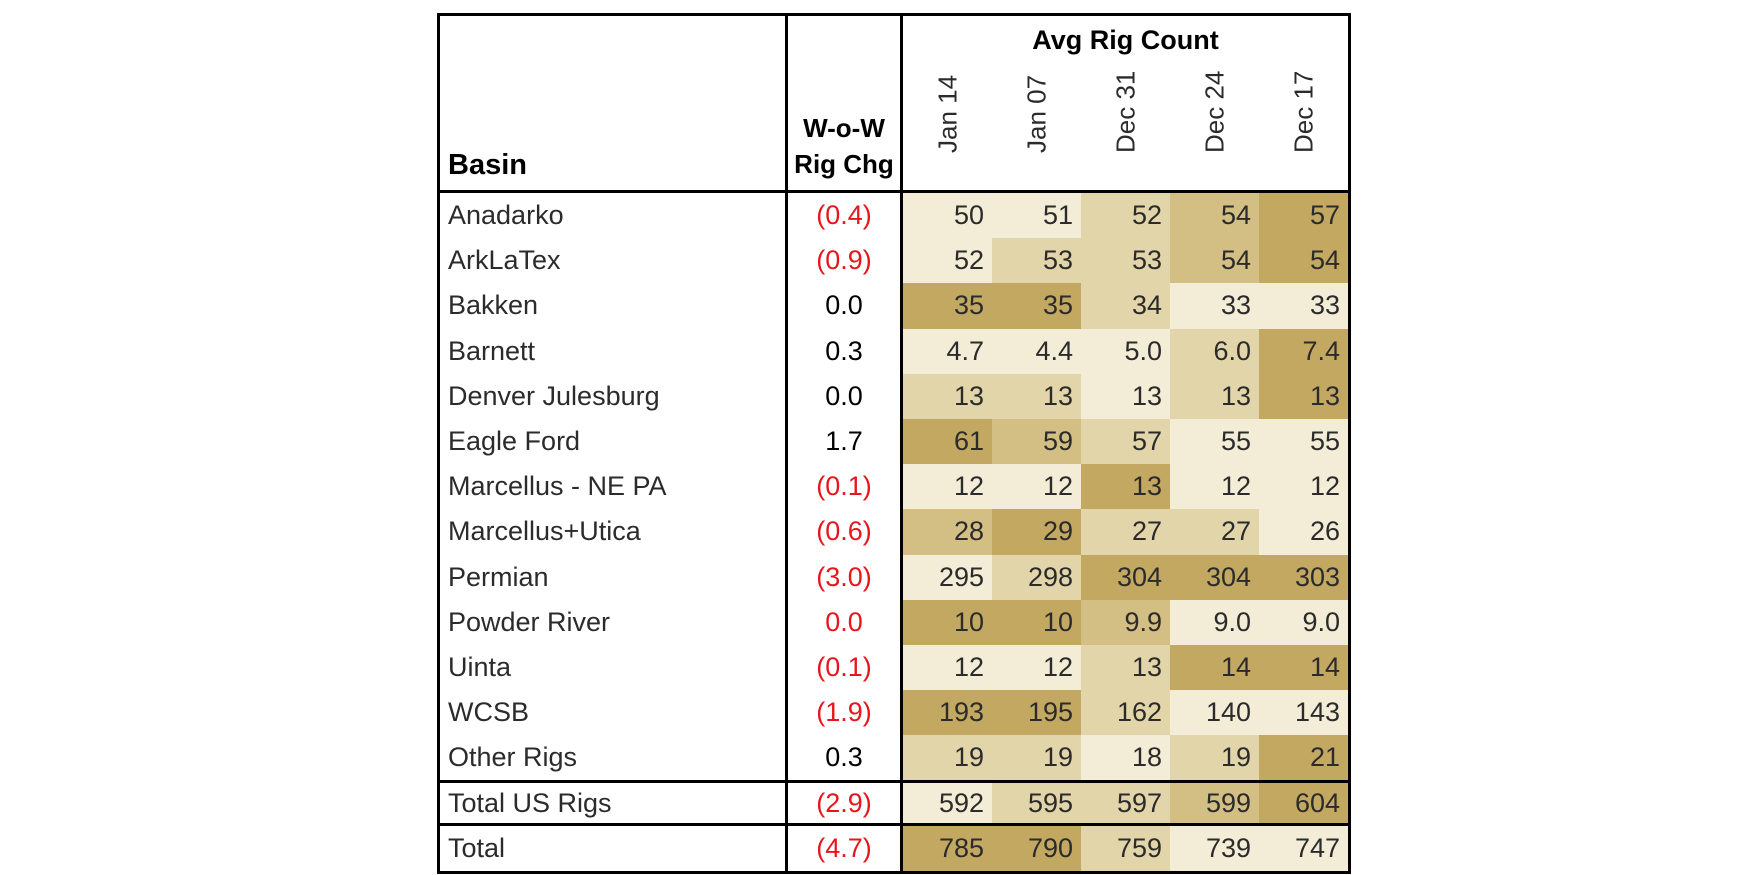 The image size is (1750, 875). I want to click on wow-change-value: 0.3, so click(844, 758).